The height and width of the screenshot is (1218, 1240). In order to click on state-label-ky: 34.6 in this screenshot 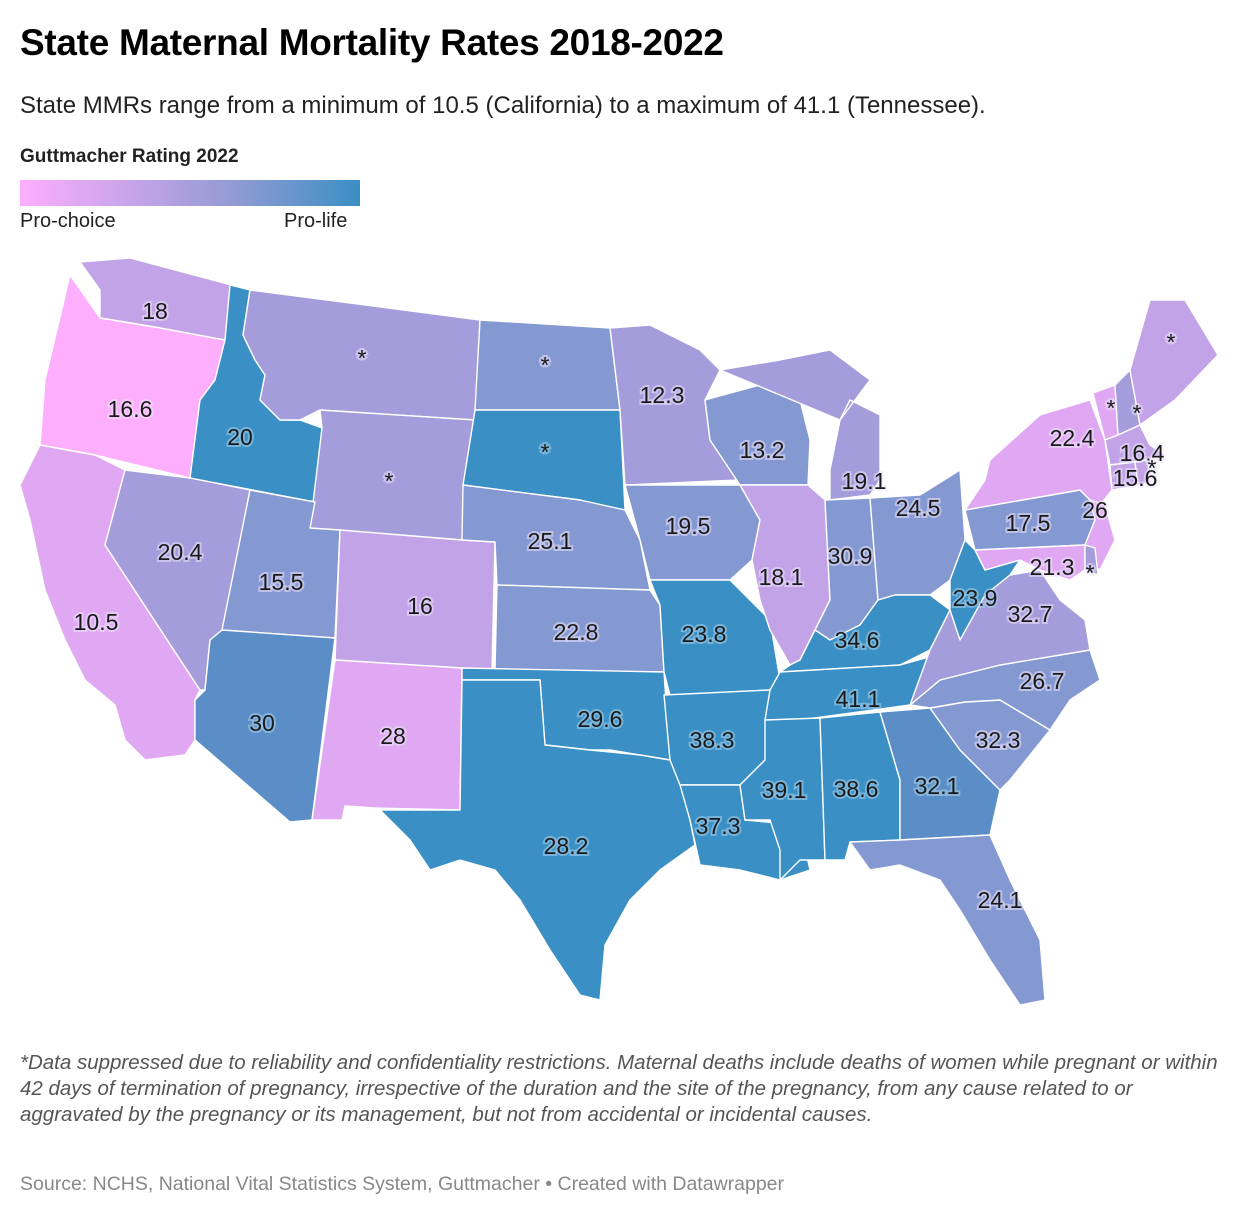, I will do `click(857, 640)`.